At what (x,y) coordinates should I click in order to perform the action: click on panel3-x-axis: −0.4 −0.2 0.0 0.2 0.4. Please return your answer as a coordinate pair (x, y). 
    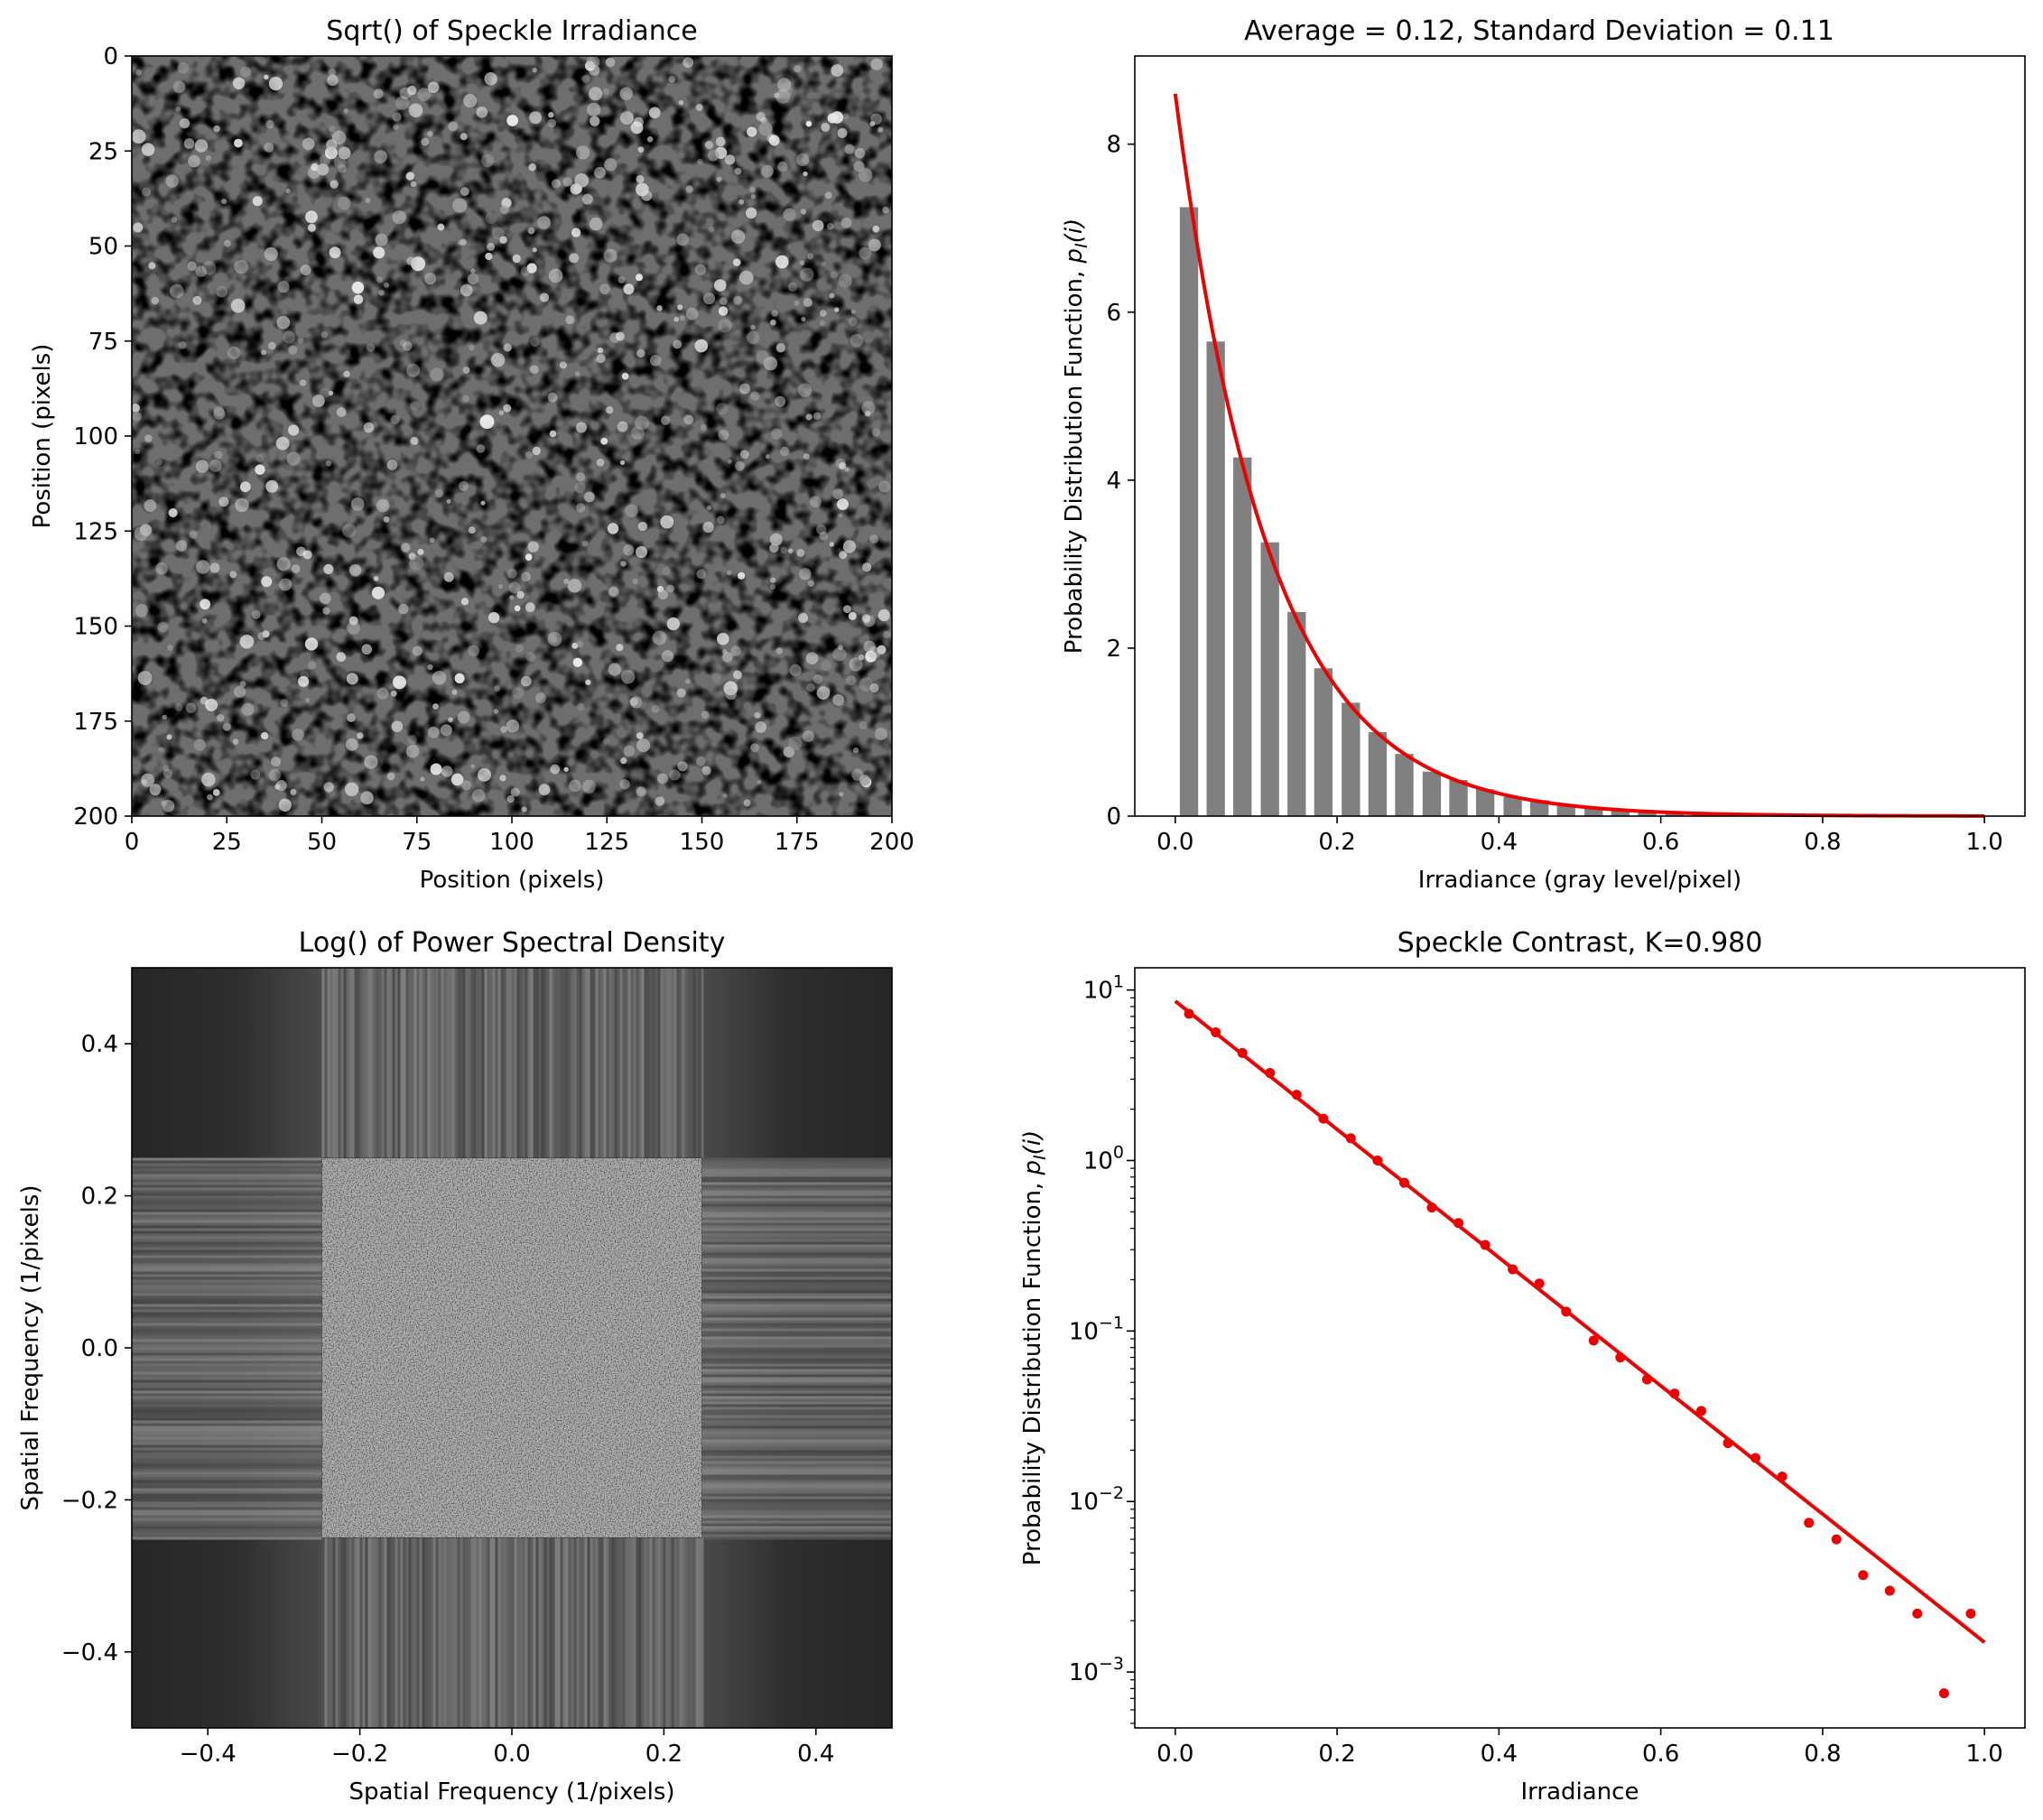
    Looking at the image, I should click on (507, 1748).